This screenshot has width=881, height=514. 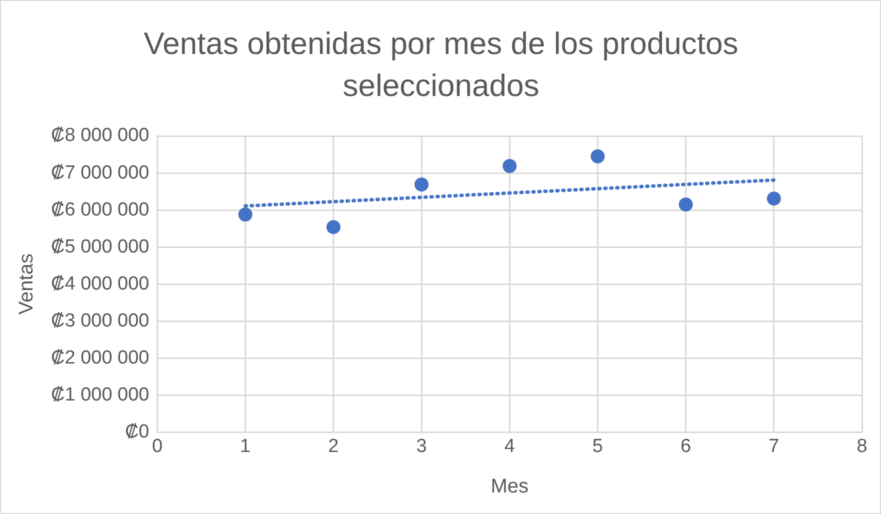 What do you see at coordinates (100, 395) in the screenshot?
I see `y-tick-label: ₡1 000 000` at bounding box center [100, 395].